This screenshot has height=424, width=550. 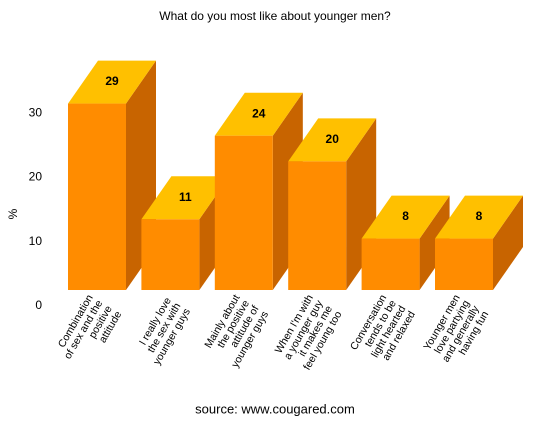 I want to click on value-label: 11, so click(x=185, y=197).